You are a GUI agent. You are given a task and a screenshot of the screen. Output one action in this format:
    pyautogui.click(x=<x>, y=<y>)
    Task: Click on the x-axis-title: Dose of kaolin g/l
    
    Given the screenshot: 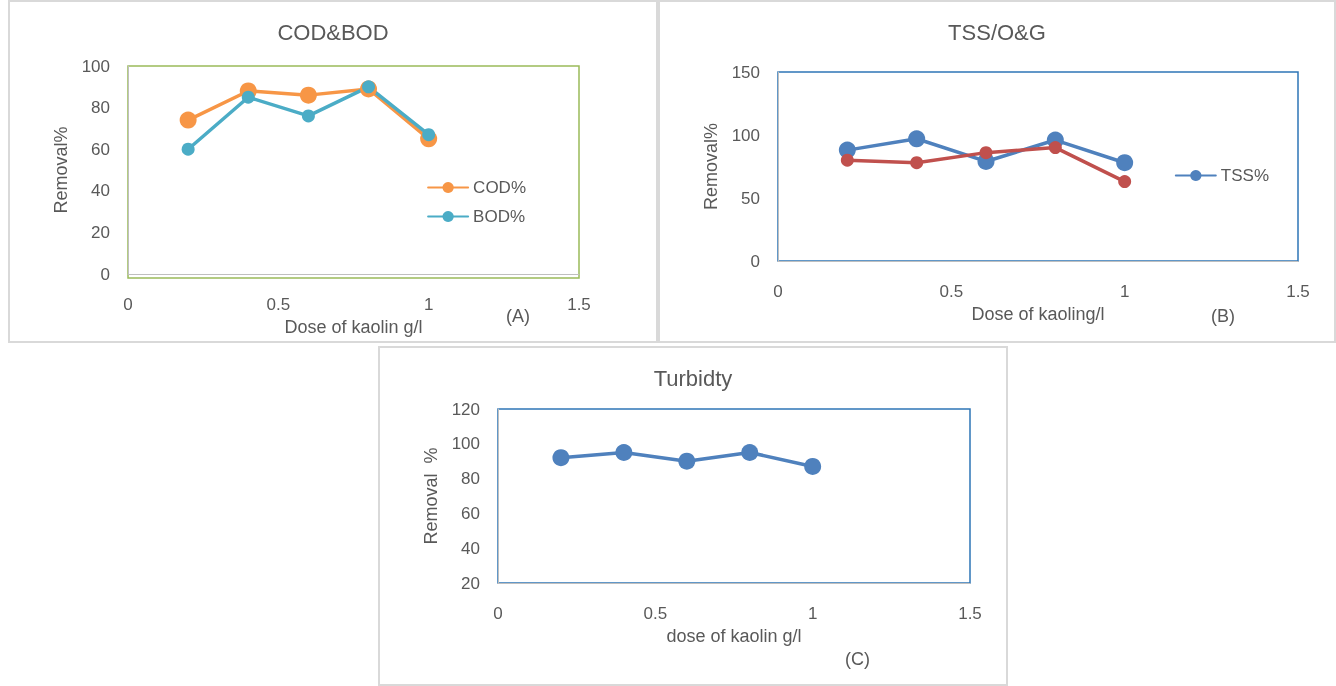 What is the action you would take?
    pyautogui.click(x=353, y=327)
    